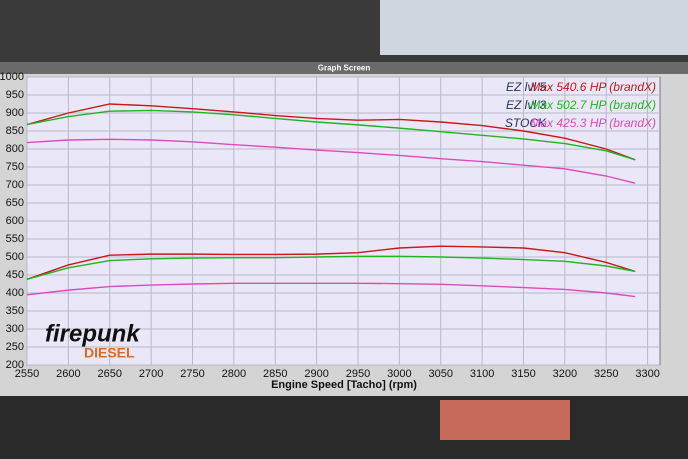  Describe the element at coordinates (15, 239) in the screenshot. I see `y-tick-label: 550` at that location.